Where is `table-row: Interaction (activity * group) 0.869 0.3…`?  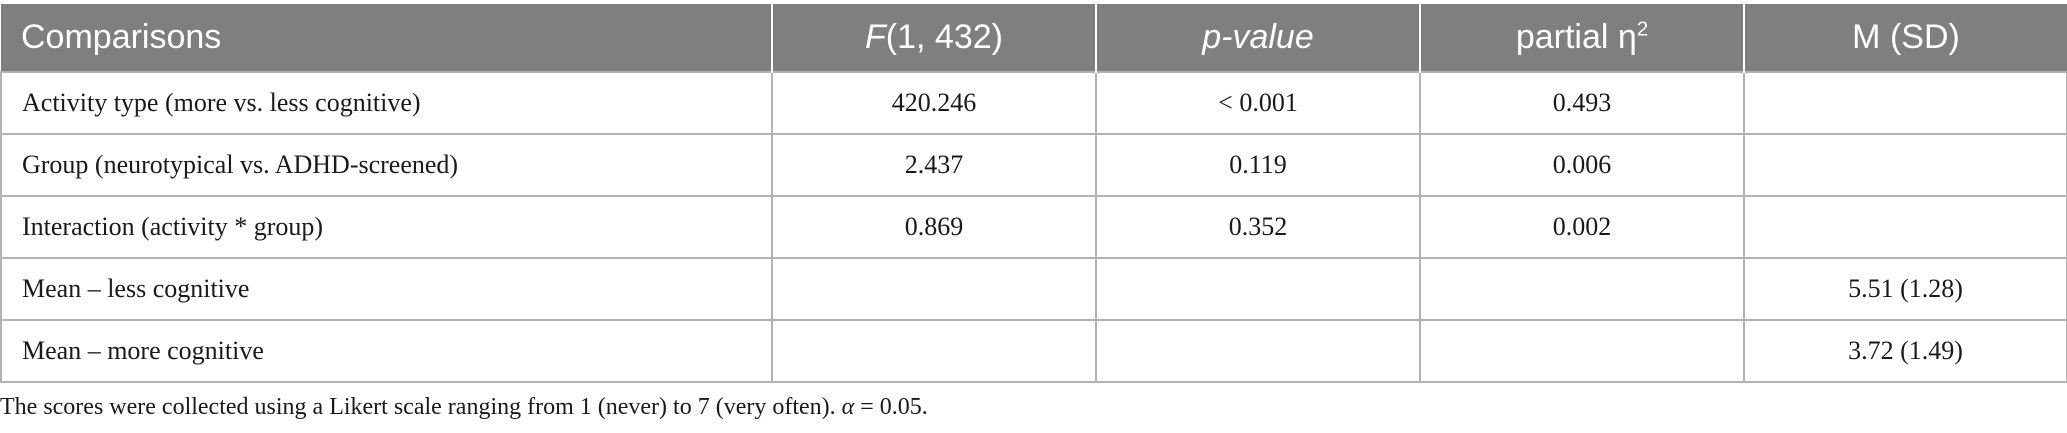
table-row: Interaction (activity * group) 0.869 0.3… is located at coordinates (1033, 227).